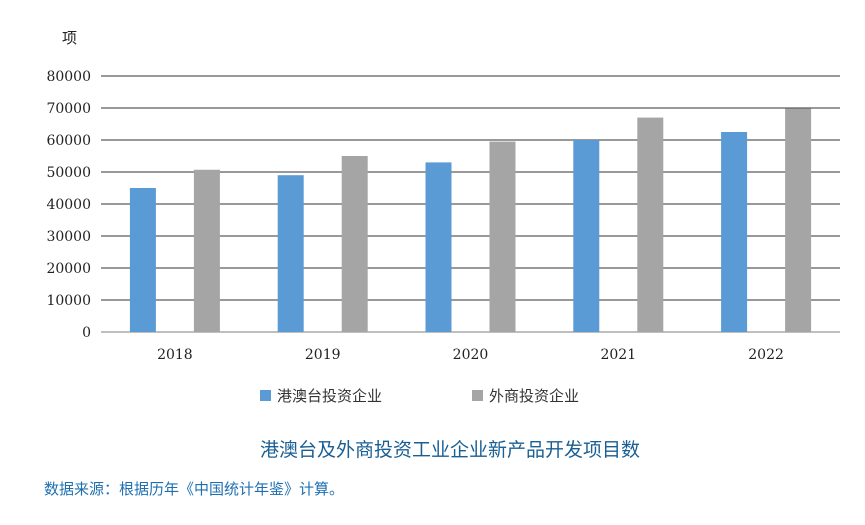 The width and height of the screenshot is (865, 525). Describe the element at coordinates (464, 395) in the screenshot. I see `legend: 港澳台投资企业 外商投资企业` at that location.